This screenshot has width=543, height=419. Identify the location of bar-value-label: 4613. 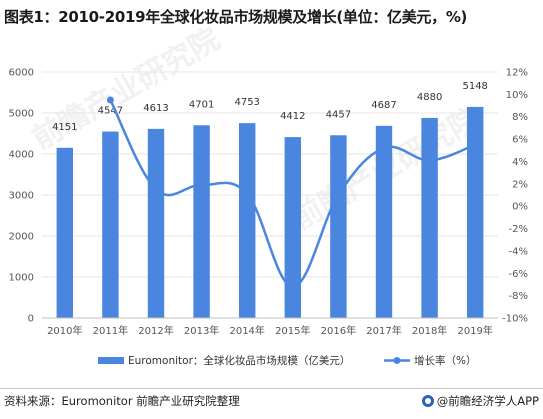
(155, 108).